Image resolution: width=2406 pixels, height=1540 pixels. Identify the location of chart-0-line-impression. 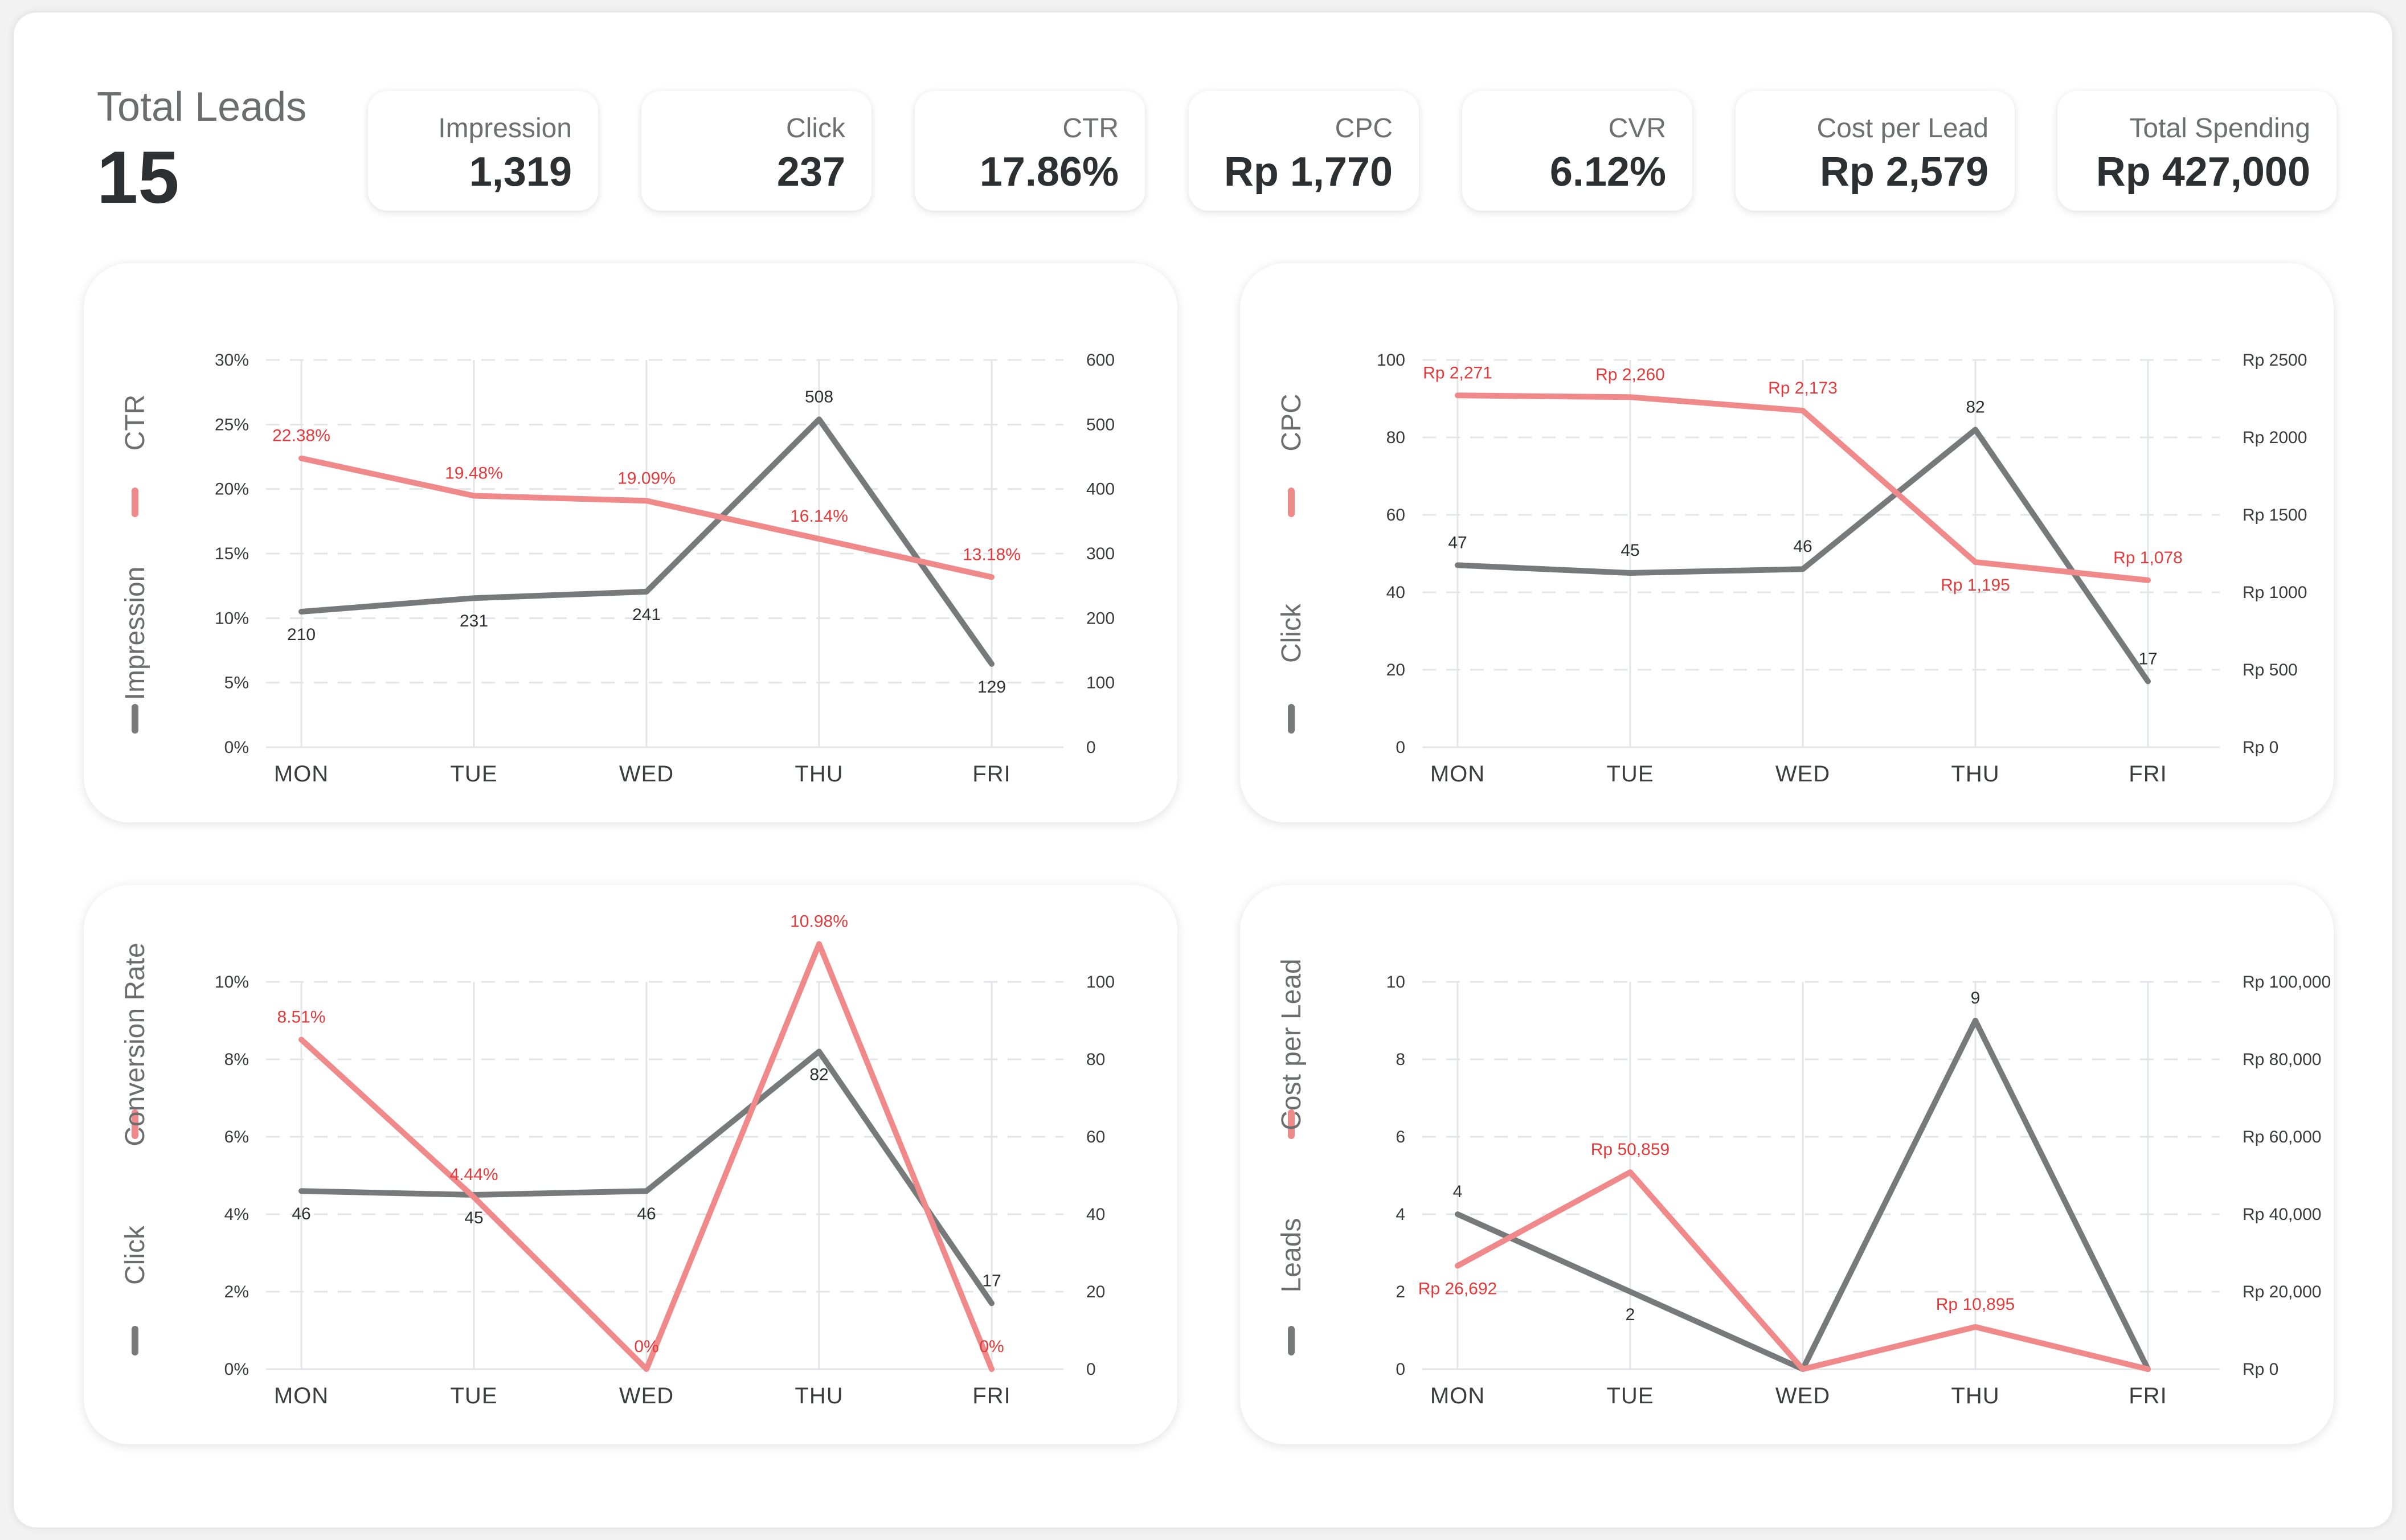
(646, 541).